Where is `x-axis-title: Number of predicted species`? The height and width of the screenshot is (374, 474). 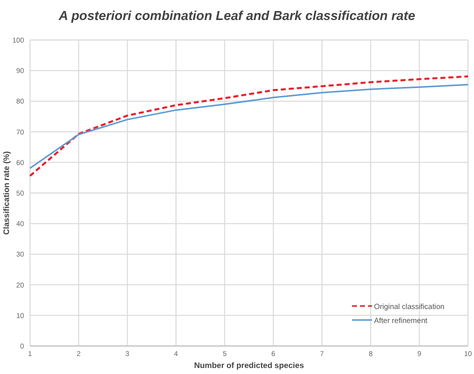
x-axis-title: Number of predicted species is located at coordinates (249, 365).